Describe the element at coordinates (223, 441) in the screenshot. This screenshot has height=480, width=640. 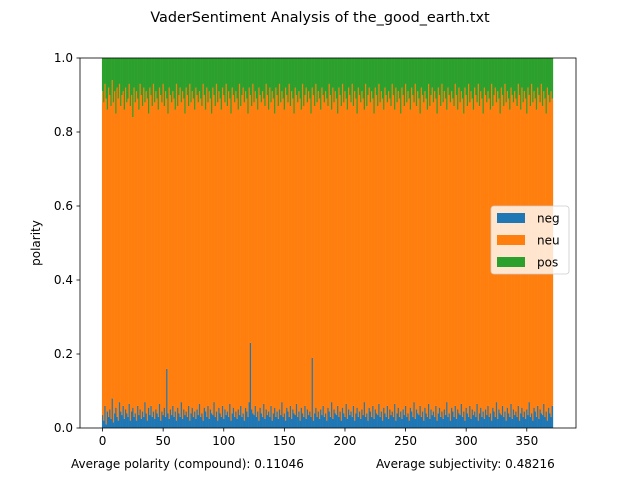
I see `x-tick-label: 100` at that location.